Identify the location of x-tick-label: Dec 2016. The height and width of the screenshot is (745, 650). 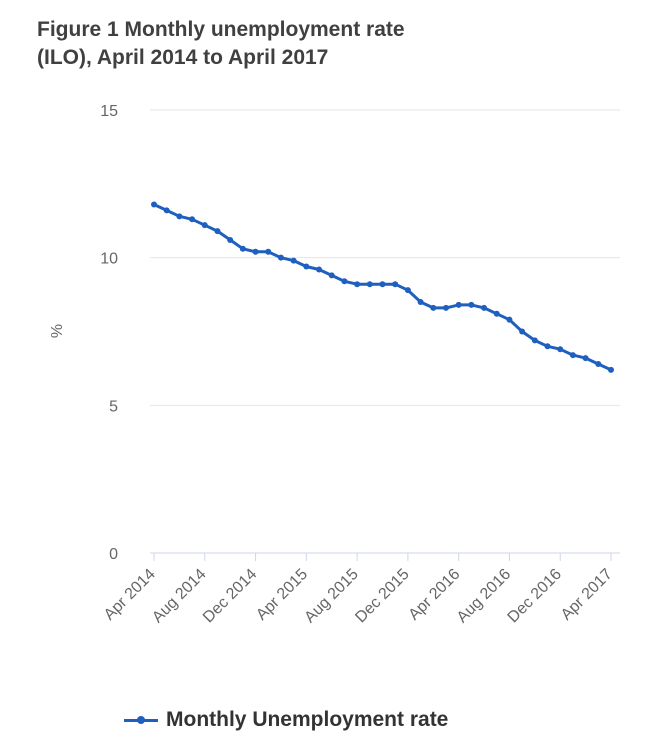
(535, 596).